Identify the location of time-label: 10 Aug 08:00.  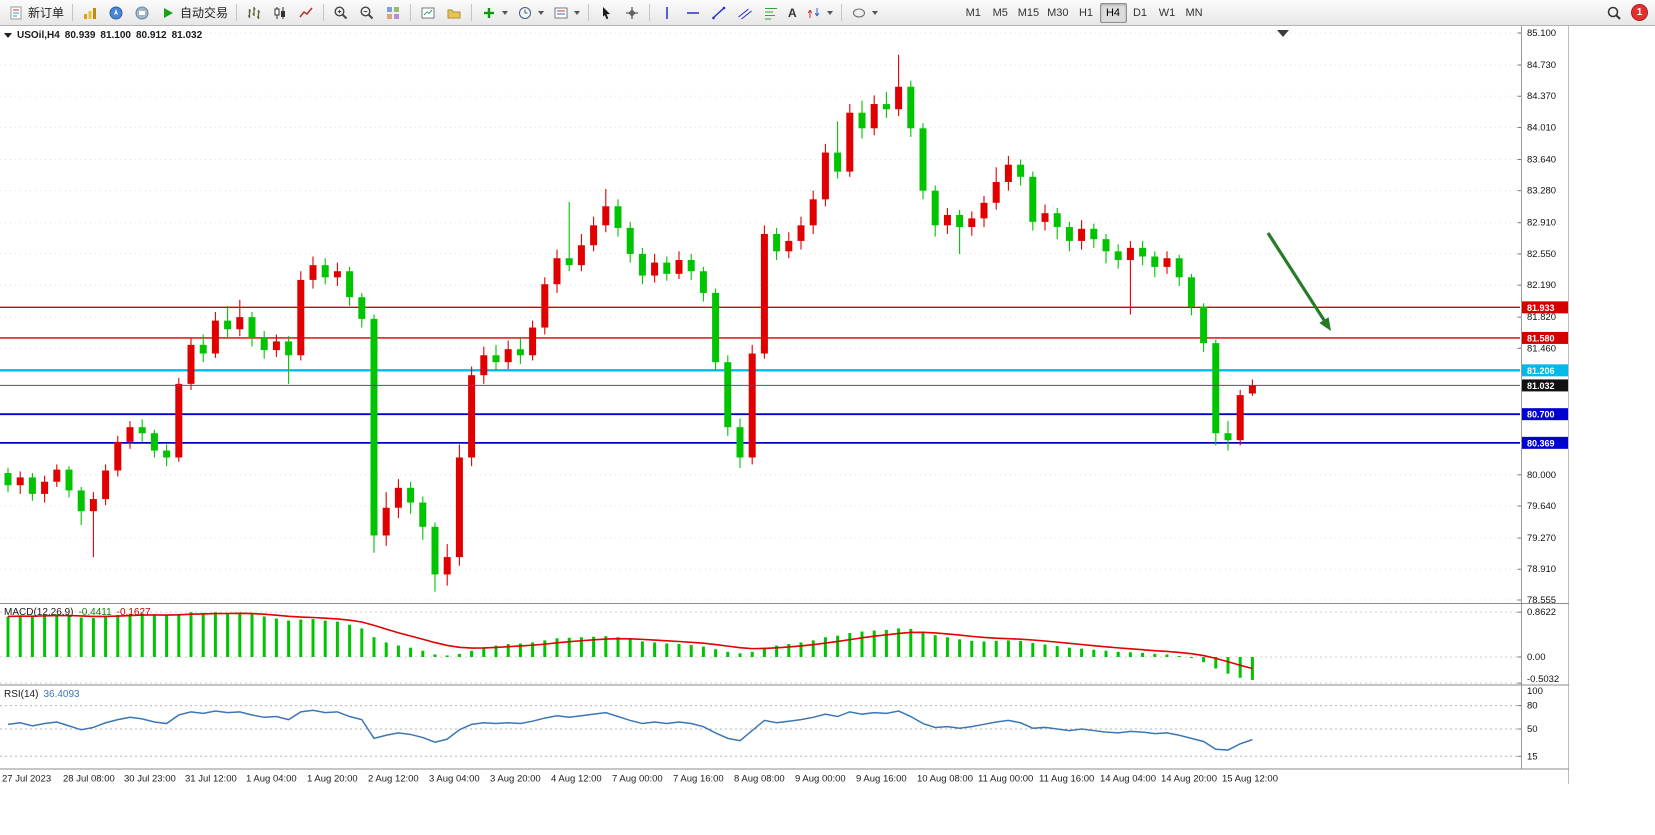
(945, 779).